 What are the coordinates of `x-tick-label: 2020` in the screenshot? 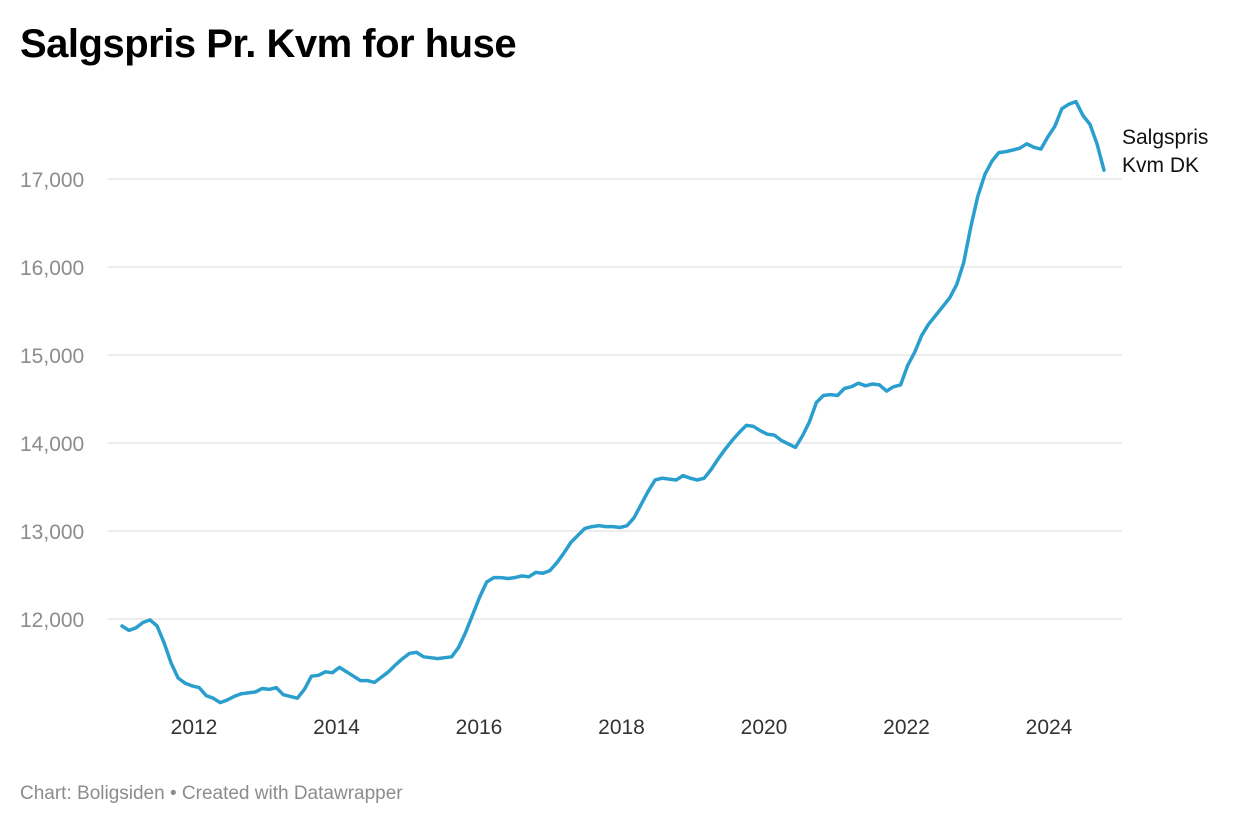 It's located at (764, 727).